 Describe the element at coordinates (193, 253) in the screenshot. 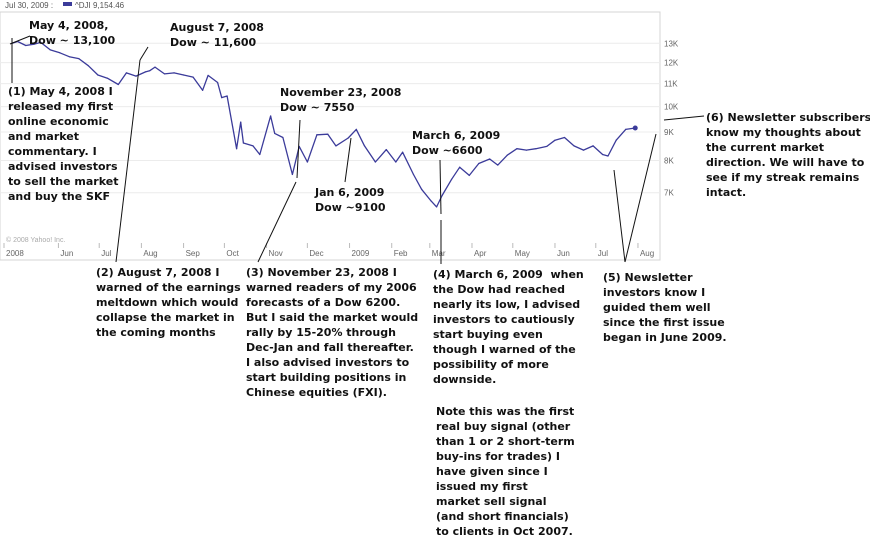

I see `x-tick-label: Sep` at that location.